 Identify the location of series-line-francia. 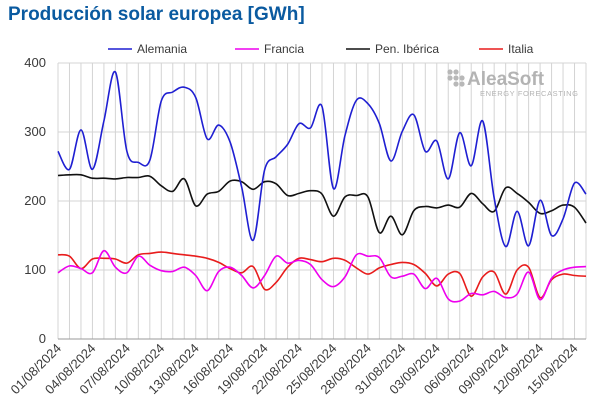
(322, 276).